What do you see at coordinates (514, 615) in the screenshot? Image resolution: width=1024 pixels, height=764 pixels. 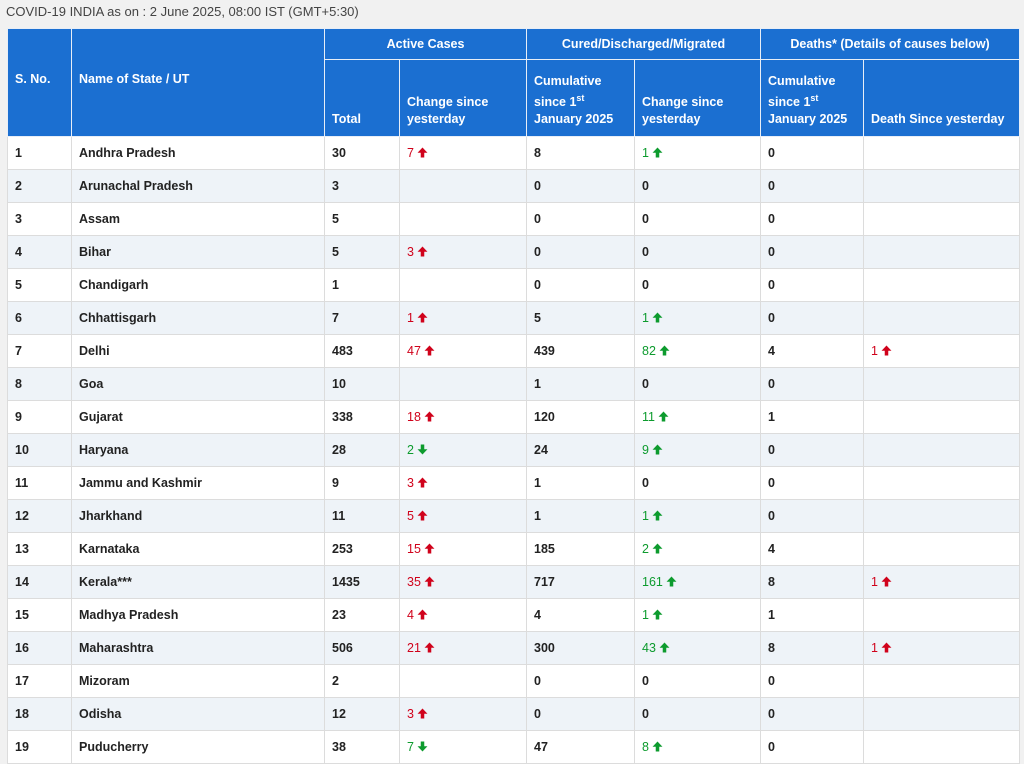 I see `table-row: 15 Madhya Pradesh 23 4 4 1 1` at bounding box center [514, 615].